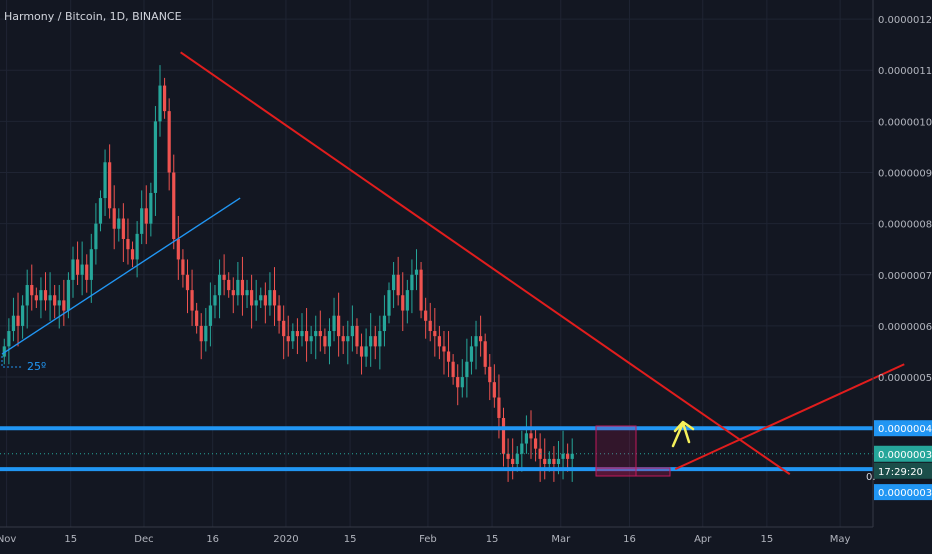  I want to click on countdown-badge-bg, so click(903, 470).